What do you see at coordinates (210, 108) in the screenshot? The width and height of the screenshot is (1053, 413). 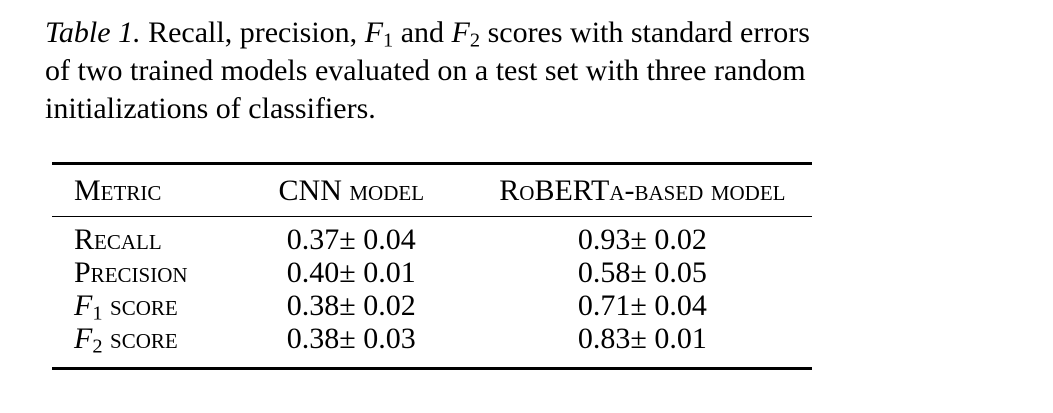 I see `caption-line-3: initializations of classifiers.` at bounding box center [210, 108].